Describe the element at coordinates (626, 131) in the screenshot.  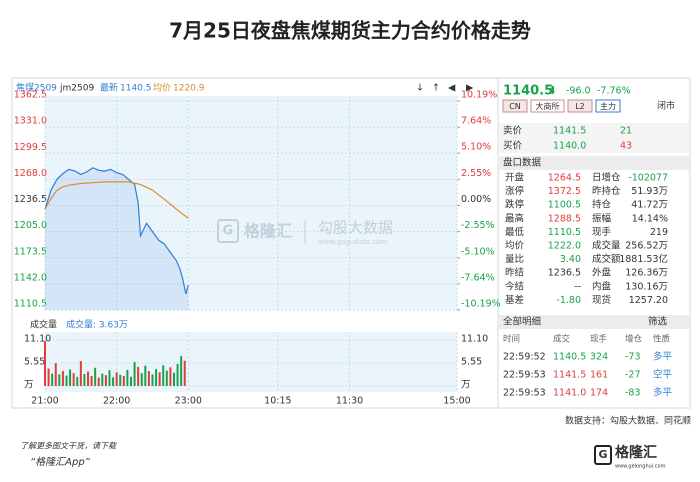
I see `book-size: 21` at that location.